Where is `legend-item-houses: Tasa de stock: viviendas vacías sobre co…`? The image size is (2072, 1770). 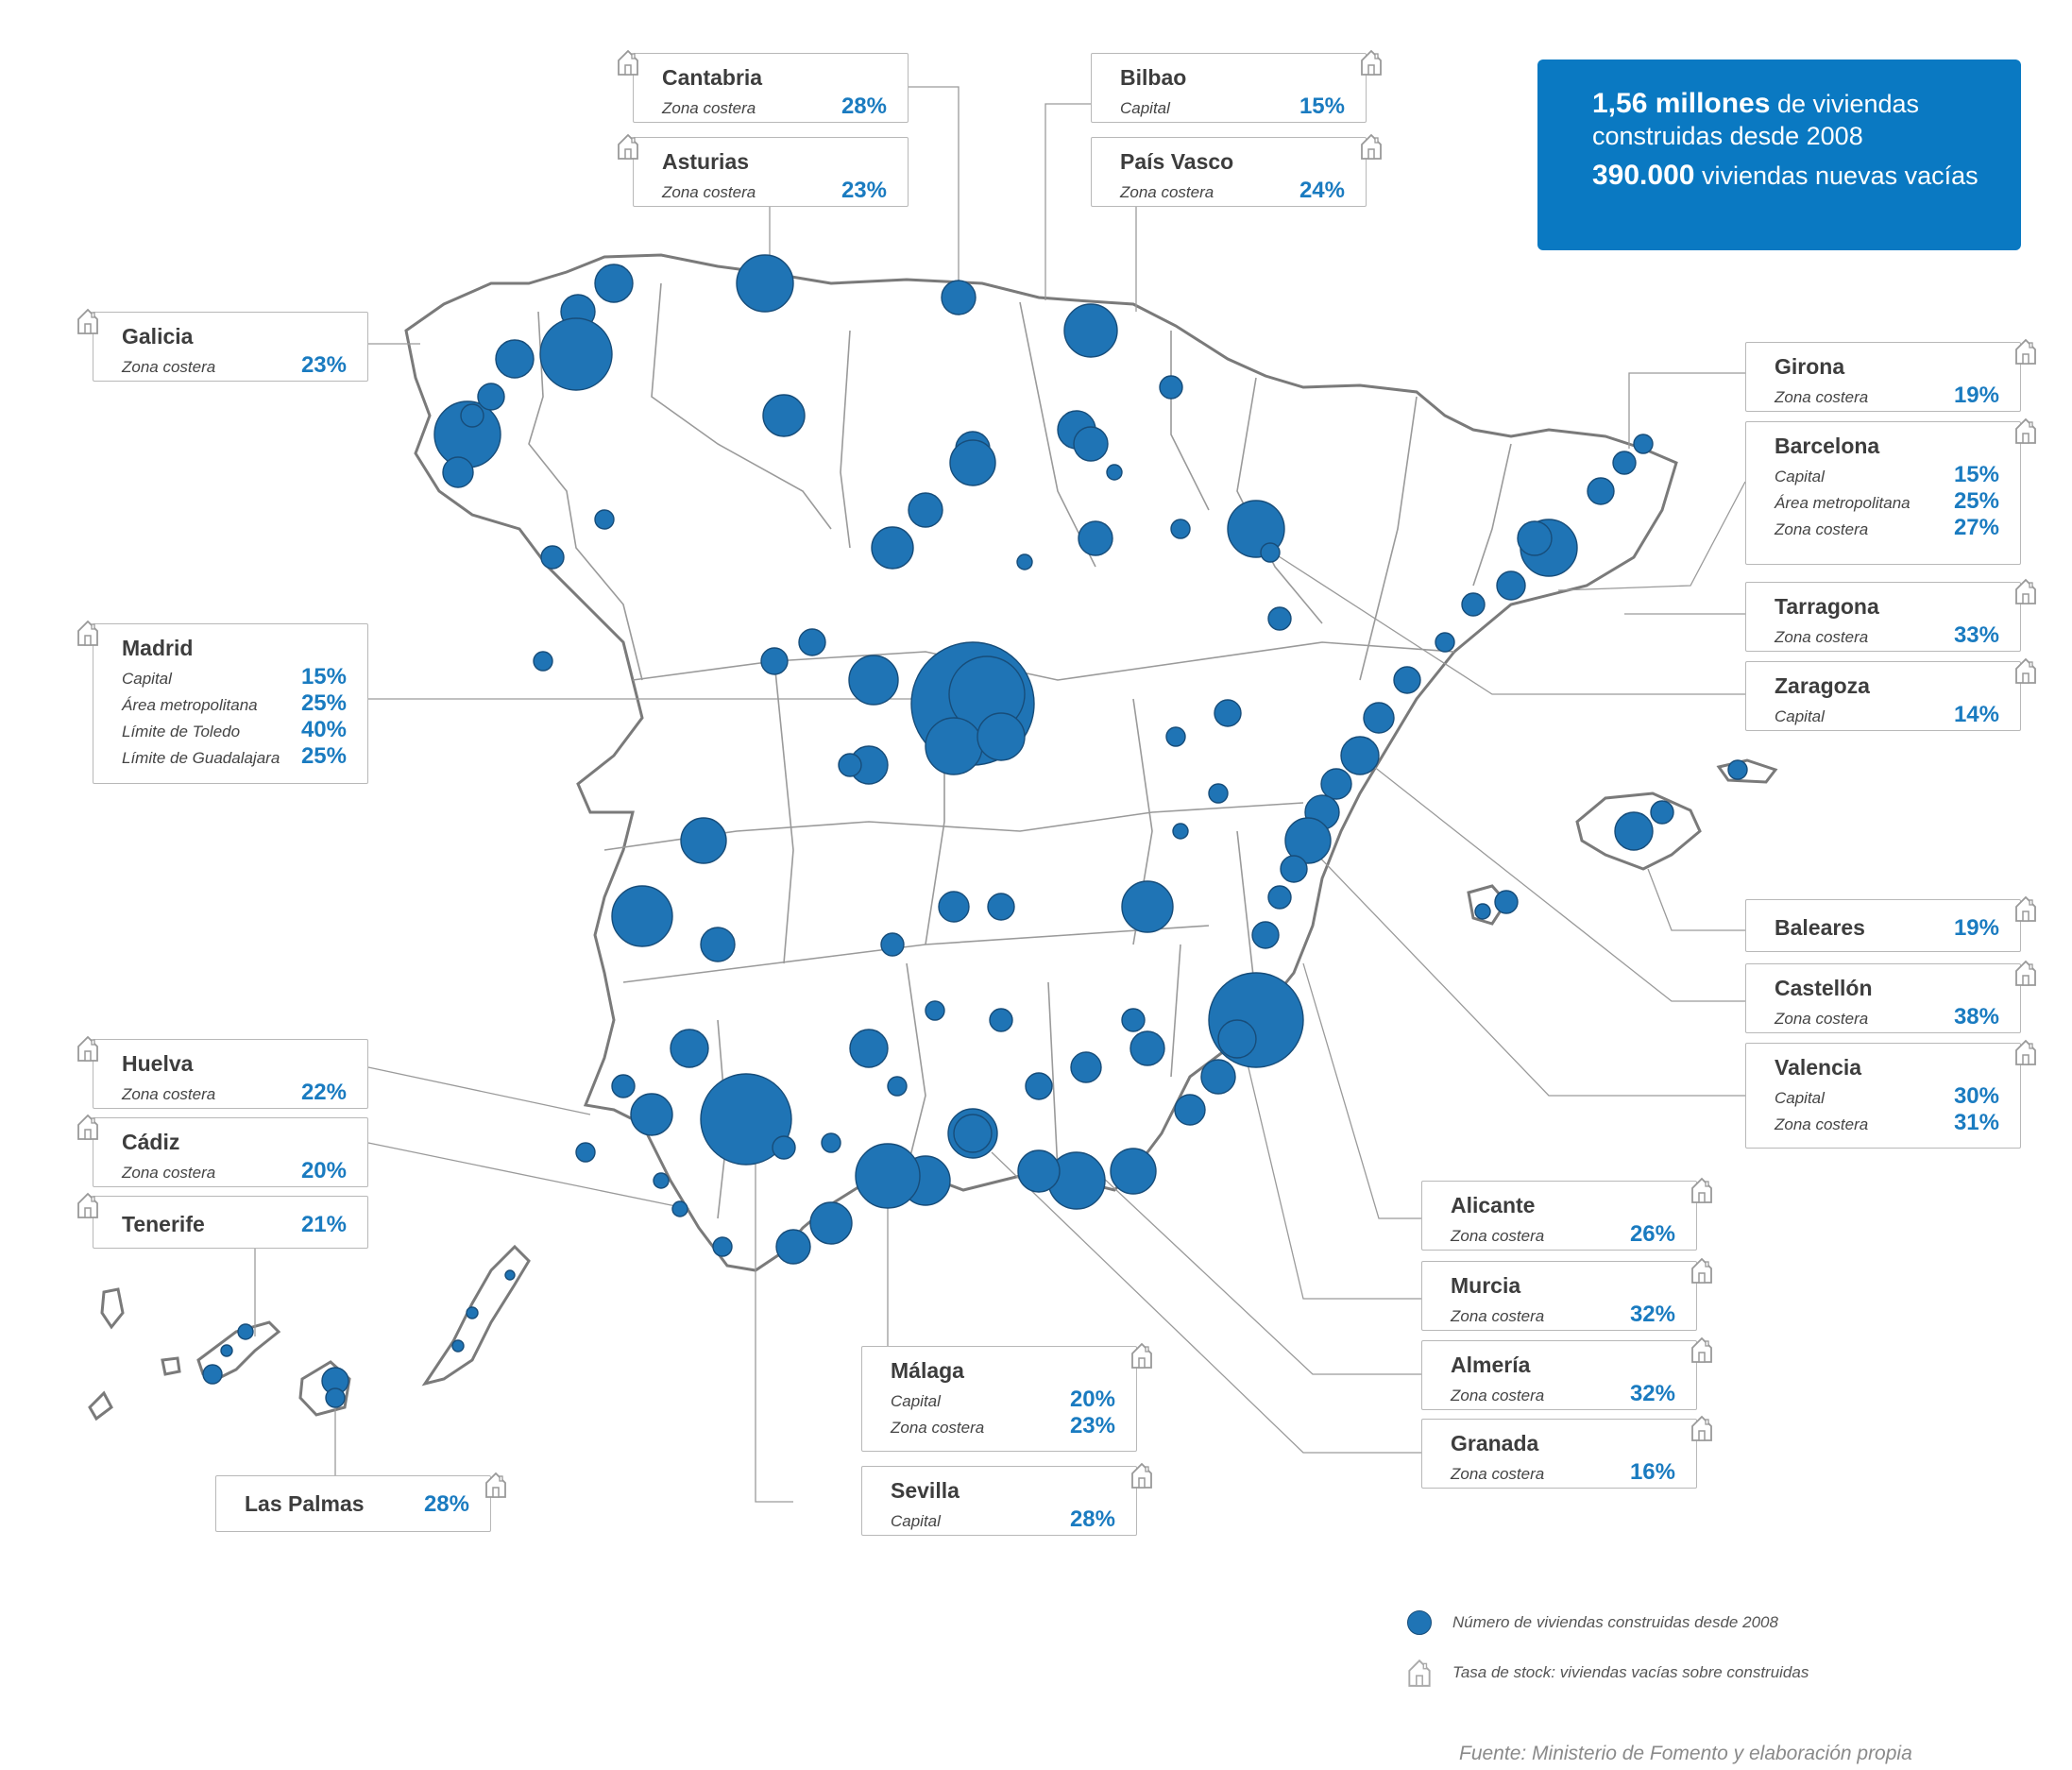 legend-item-houses: Tasa de stock: viviendas vacías sobre co… is located at coordinates (1608, 1673).